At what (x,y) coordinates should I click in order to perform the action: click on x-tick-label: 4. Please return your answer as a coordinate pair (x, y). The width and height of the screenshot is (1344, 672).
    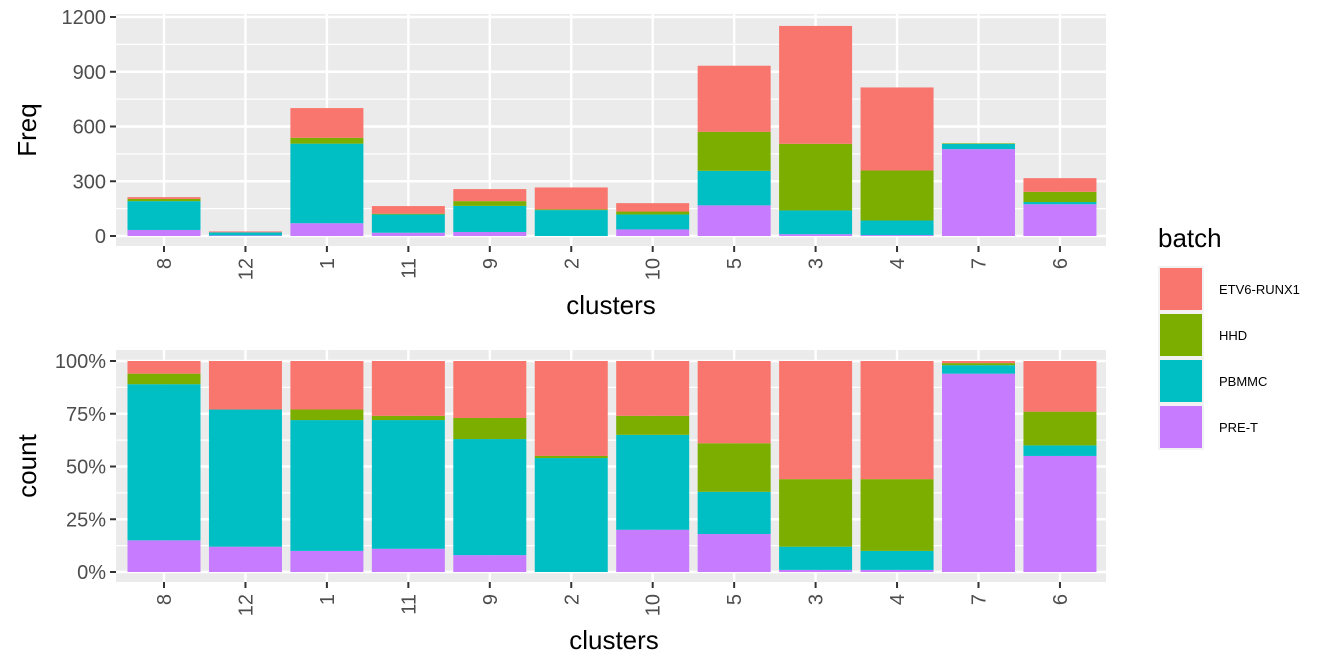
    Looking at the image, I should click on (898, 599).